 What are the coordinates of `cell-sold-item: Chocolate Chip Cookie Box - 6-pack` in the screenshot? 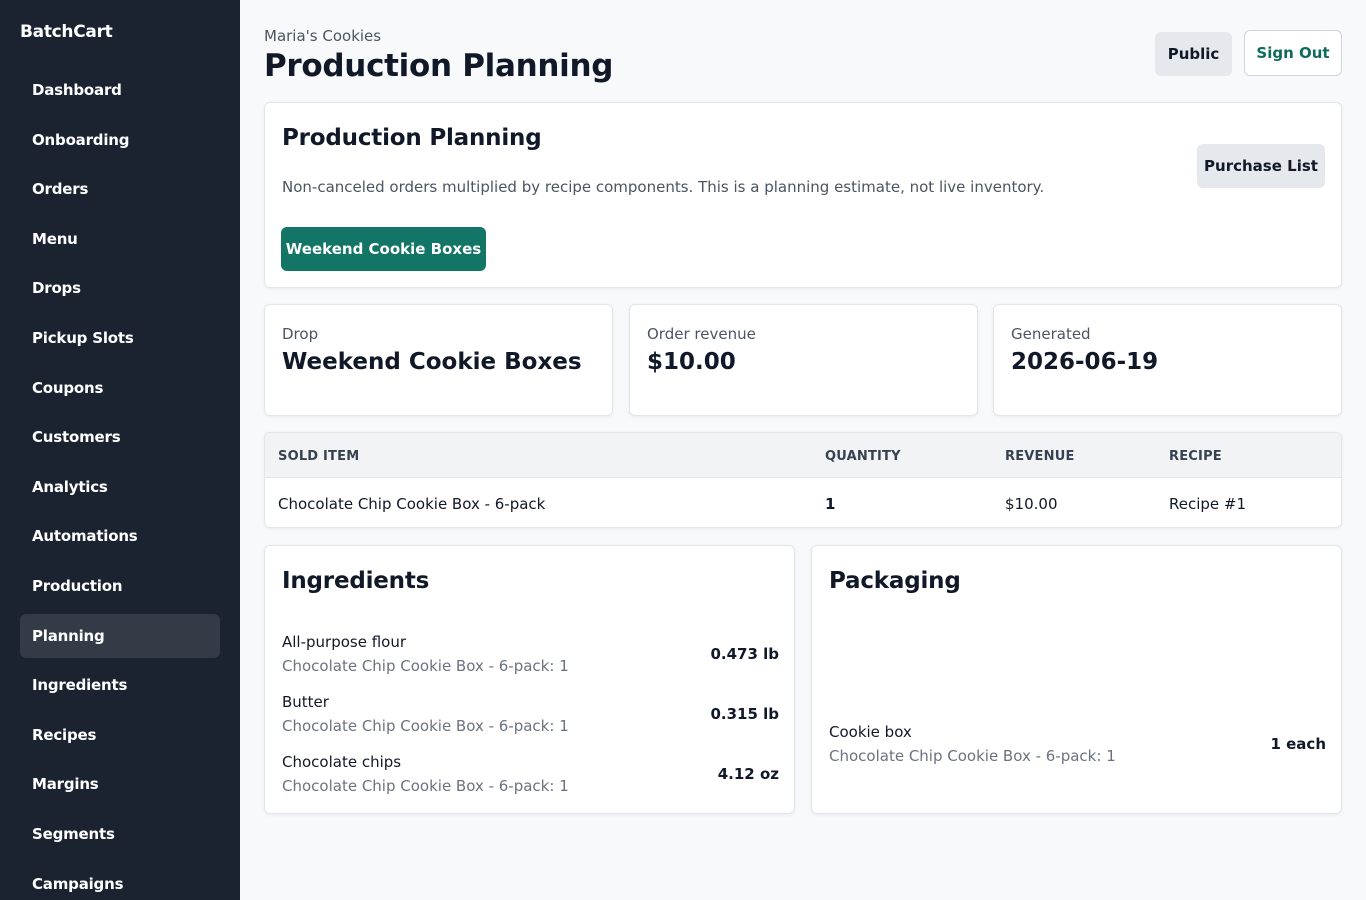 It's located at (412, 504).